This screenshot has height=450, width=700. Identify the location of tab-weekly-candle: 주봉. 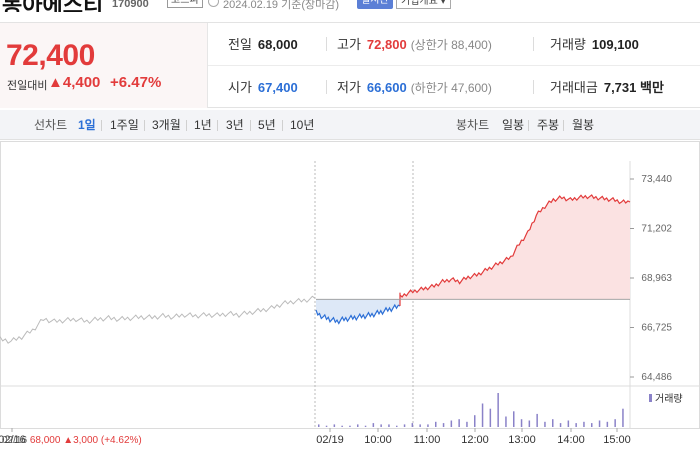
(548, 125).